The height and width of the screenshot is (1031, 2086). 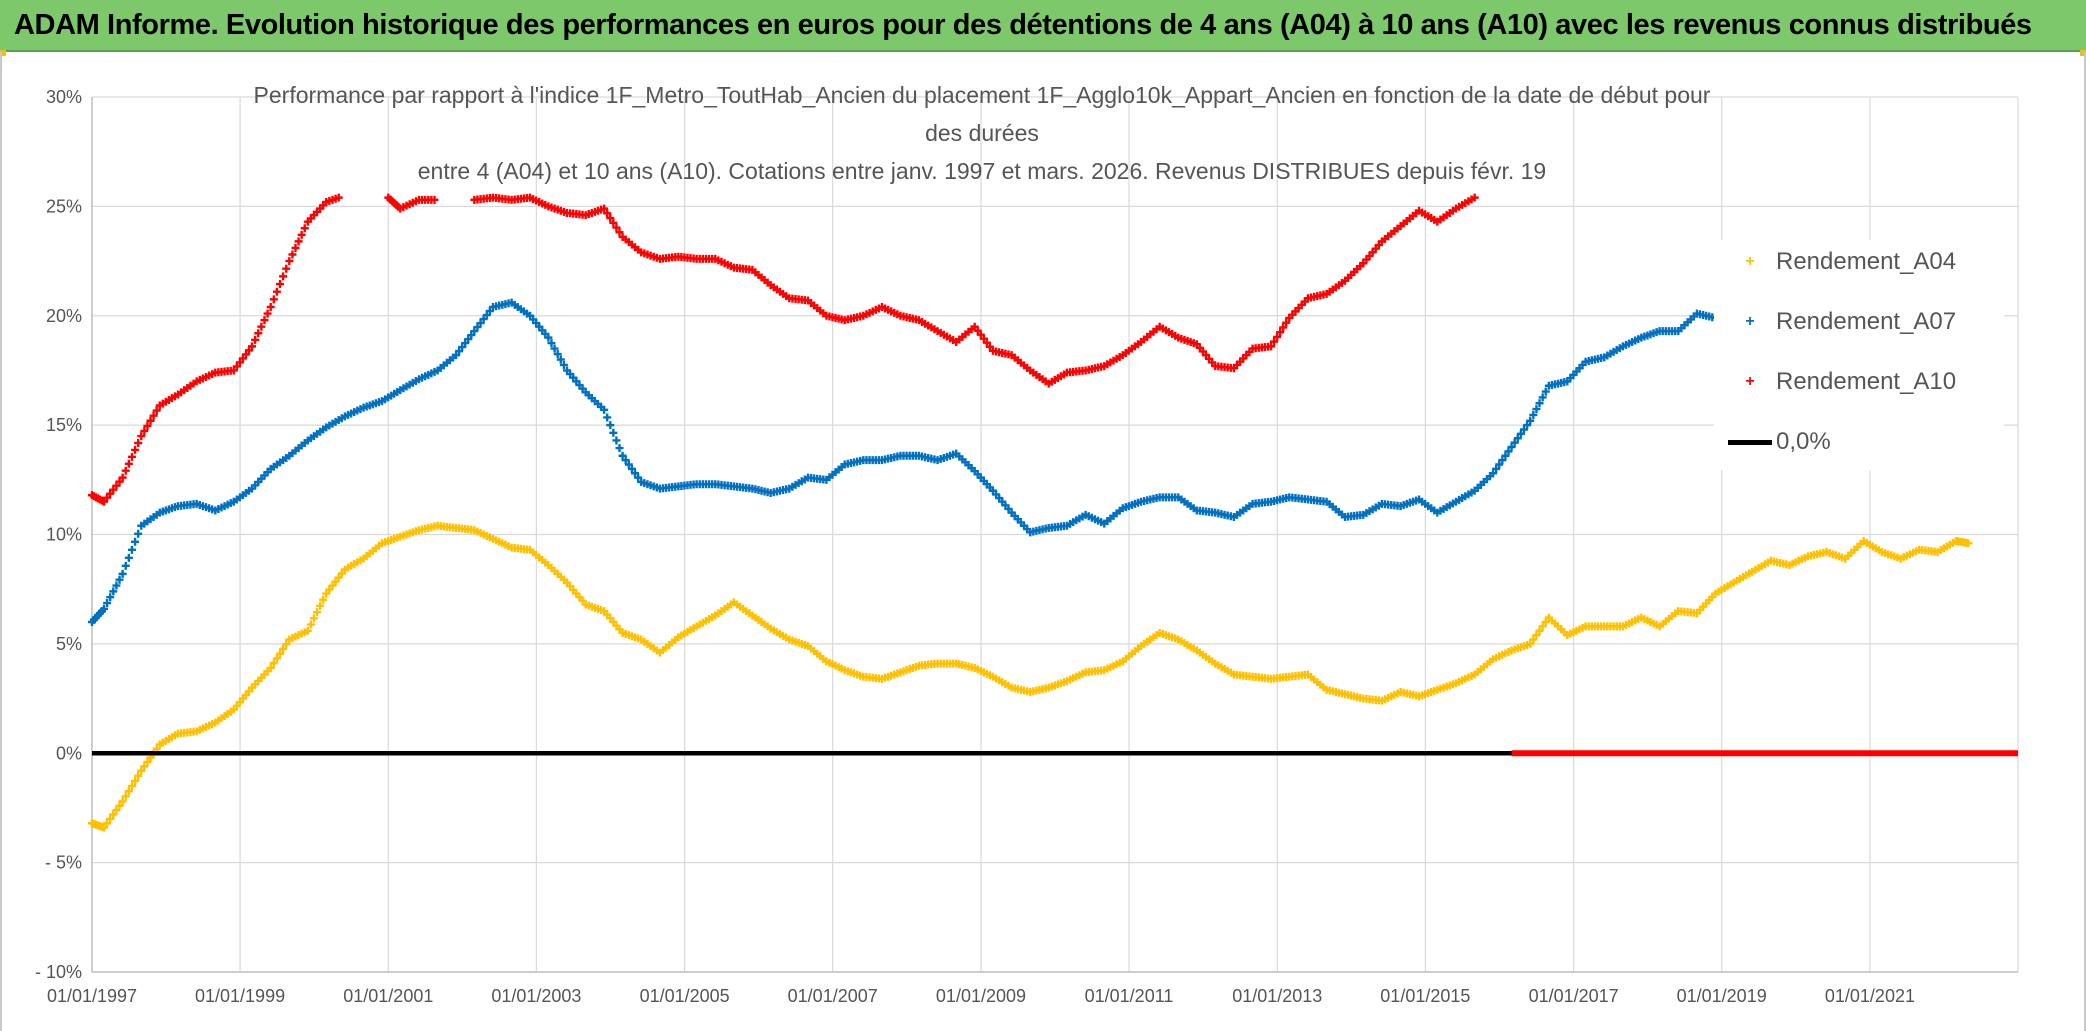 What do you see at coordinates (63, 863) in the screenshot?
I see `y-tick-label: - 5%` at bounding box center [63, 863].